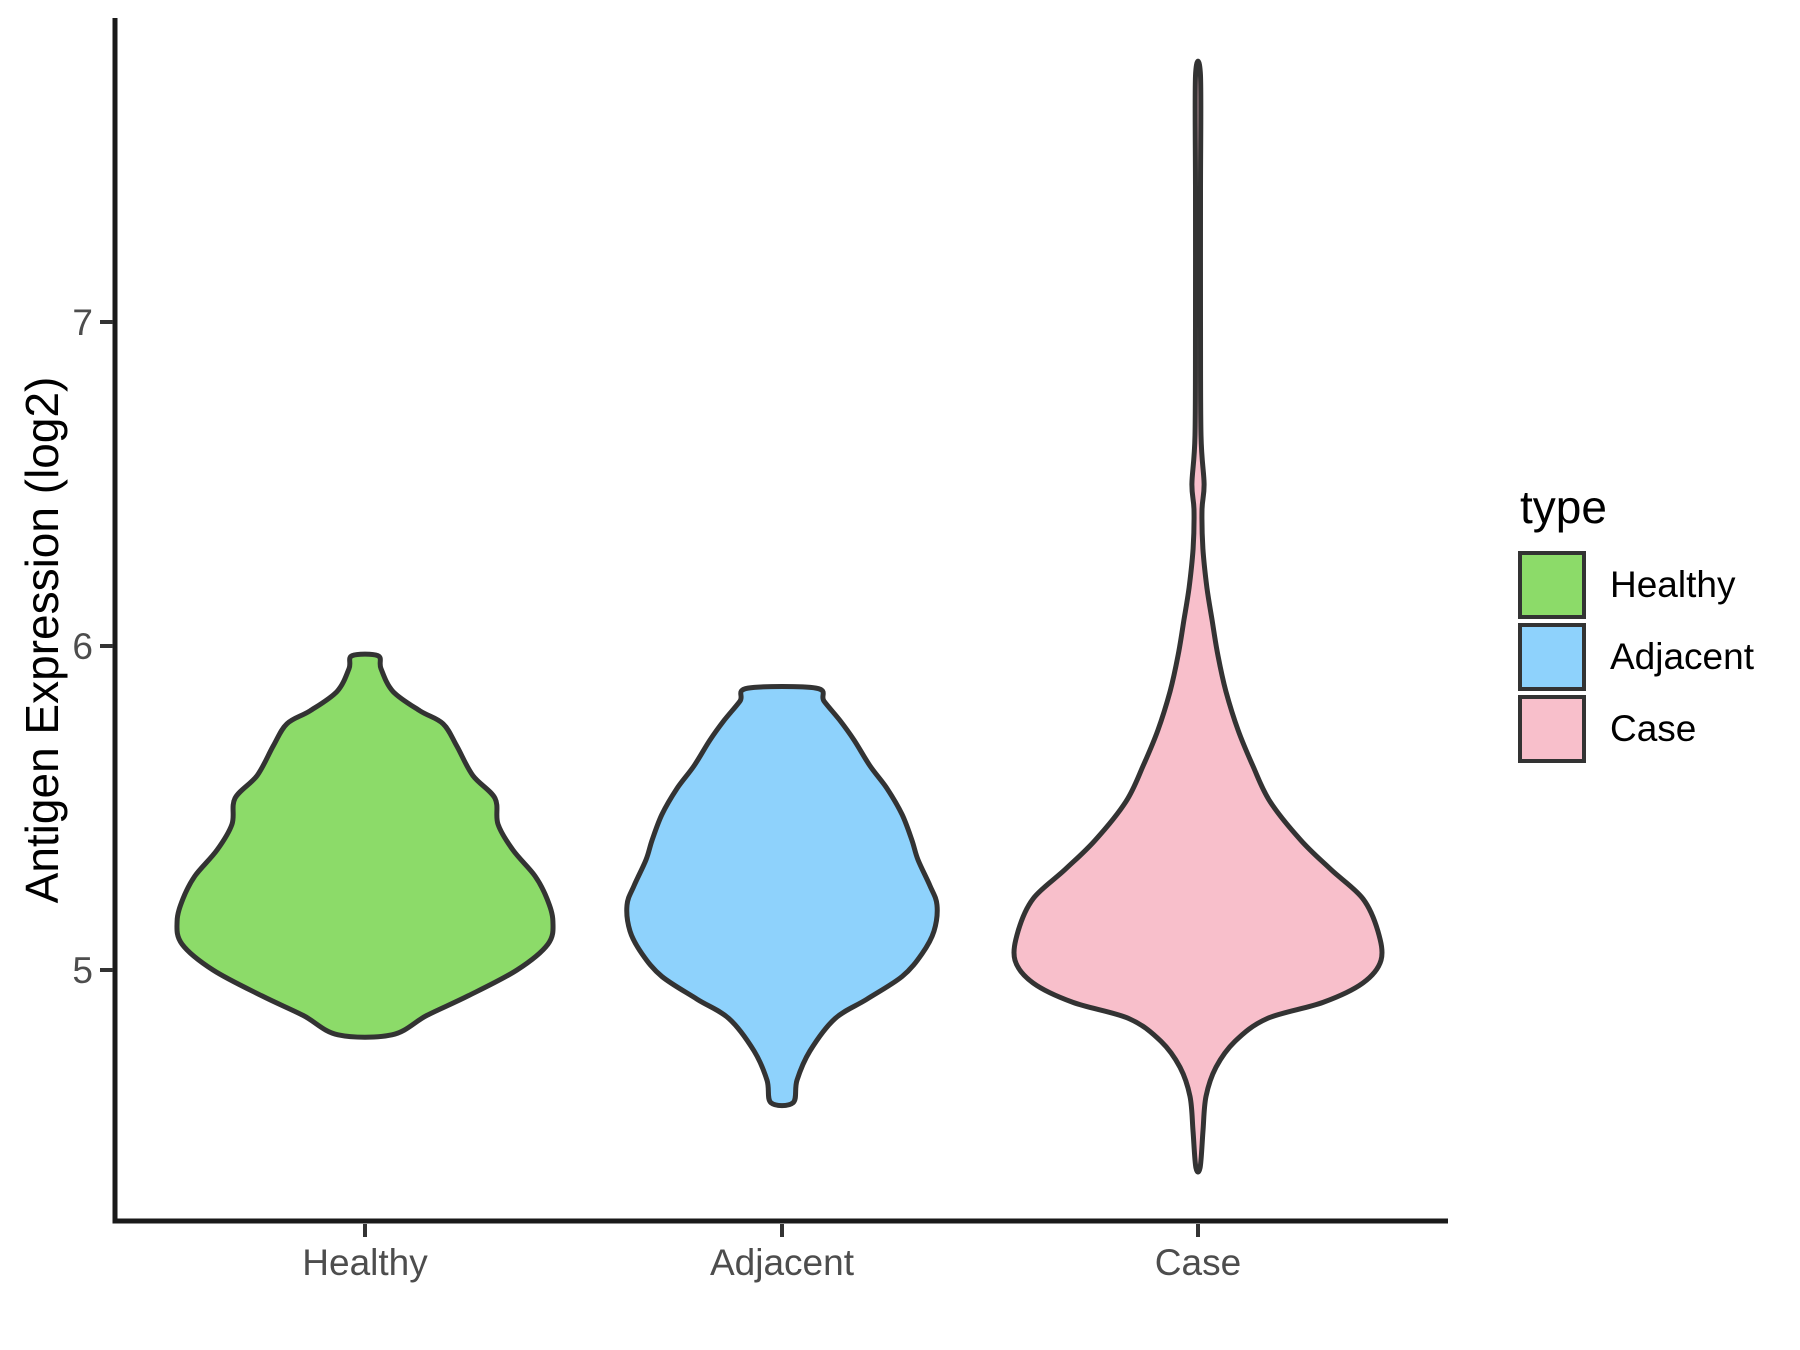 The width and height of the screenshot is (1800, 1350). What do you see at coordinates (42, 640) in the screenshot?
I see `y-axis-title: Antigen Expression (log2)` at bounding box center [42, 640].